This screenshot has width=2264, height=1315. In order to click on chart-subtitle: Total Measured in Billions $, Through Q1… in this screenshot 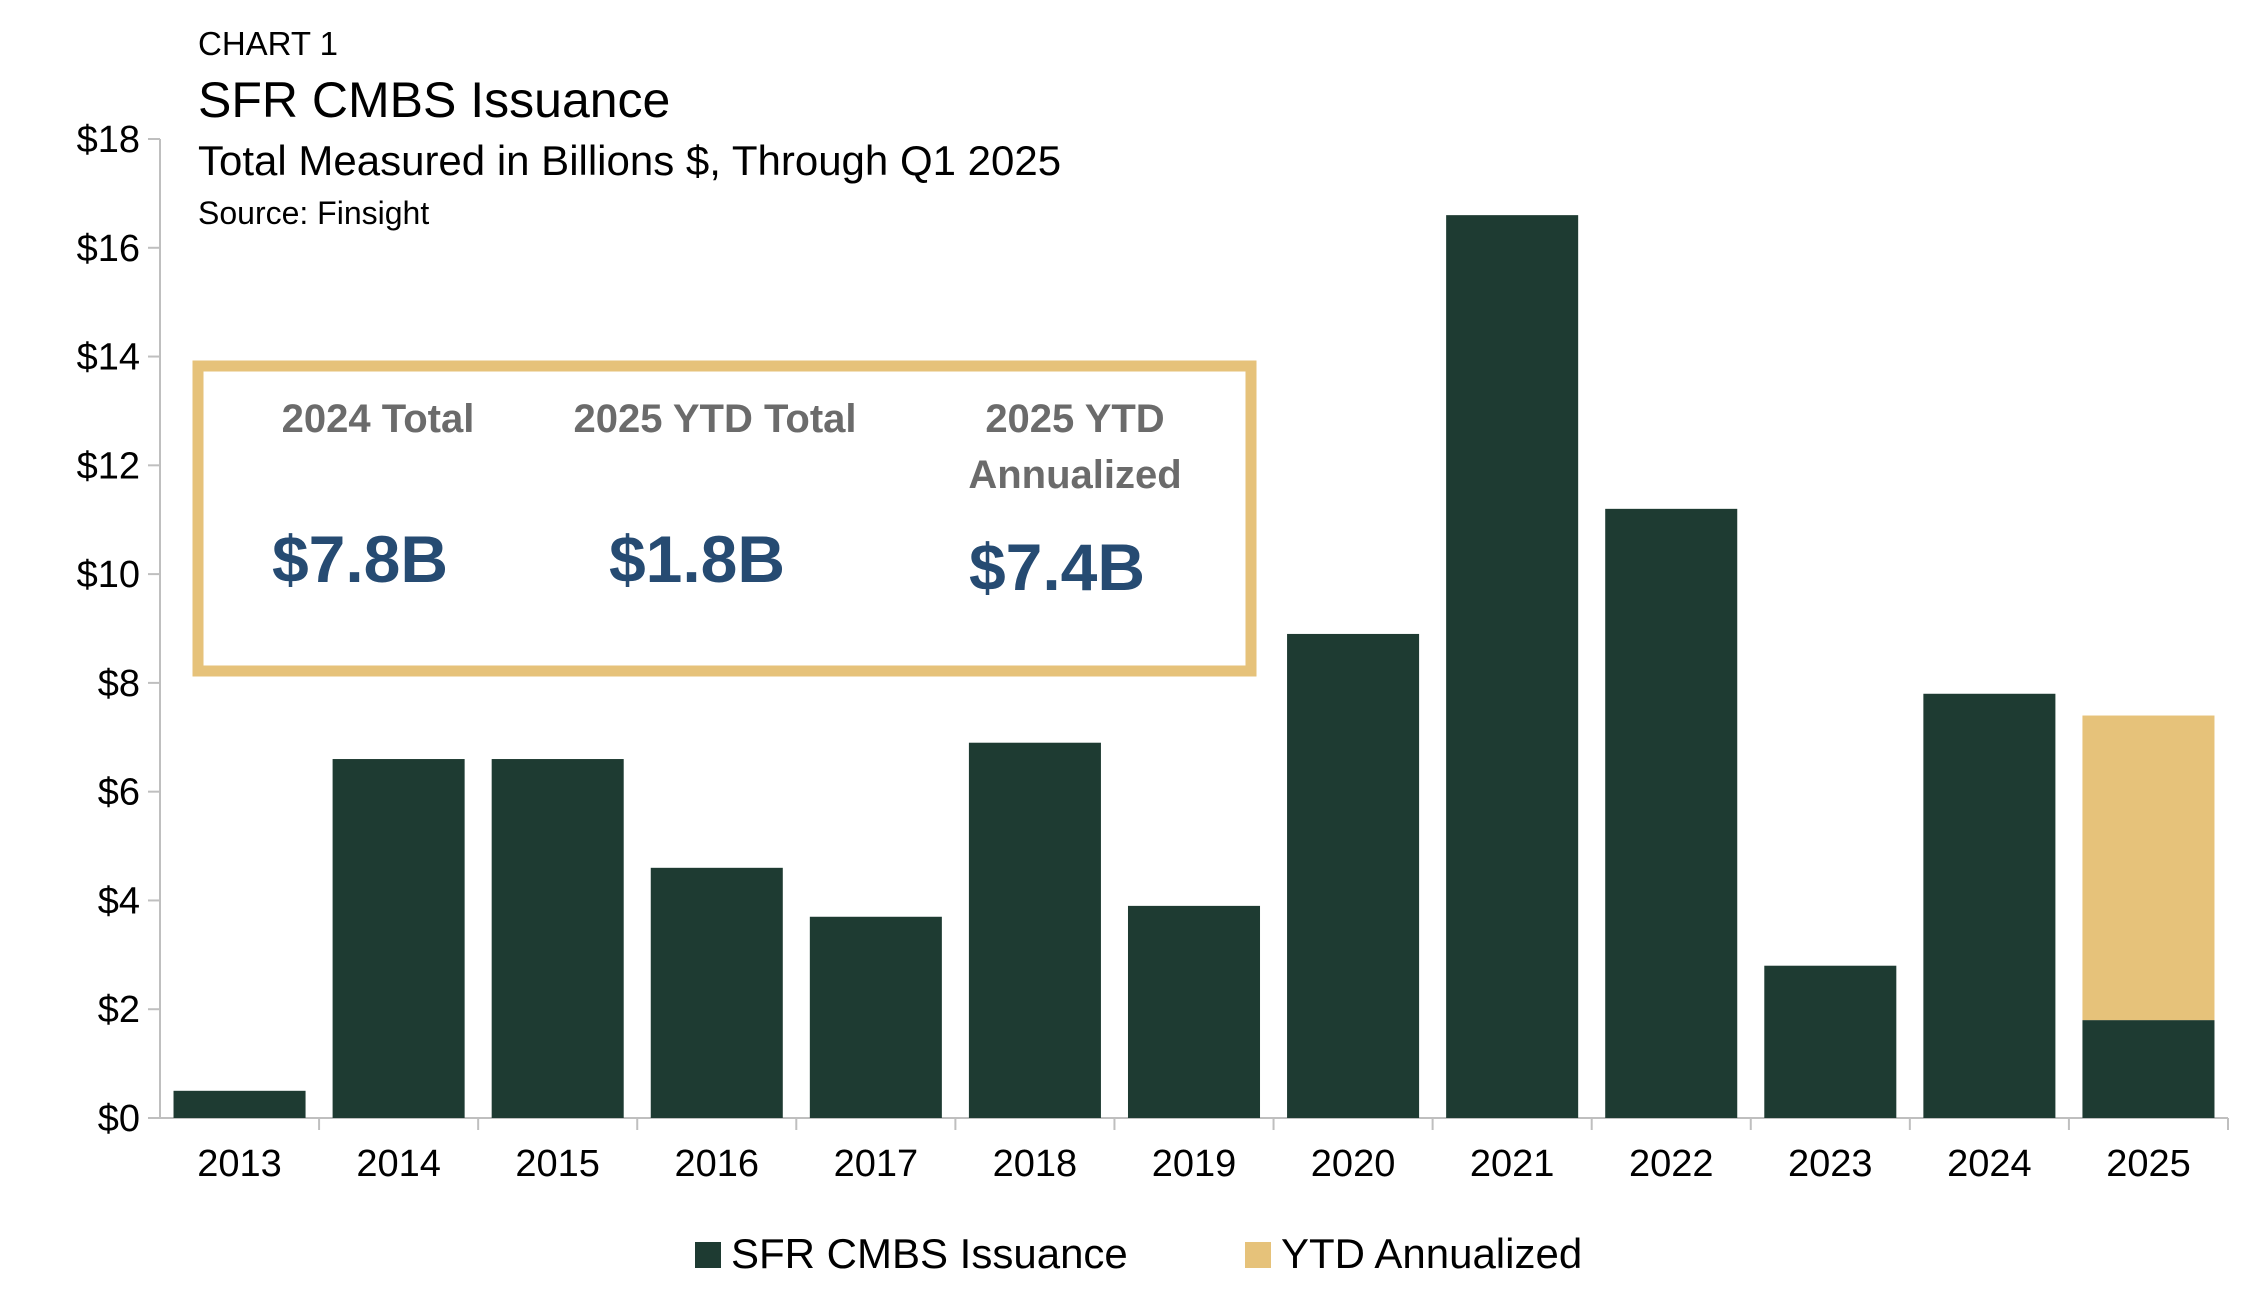, I will do `click(629, 160)`.